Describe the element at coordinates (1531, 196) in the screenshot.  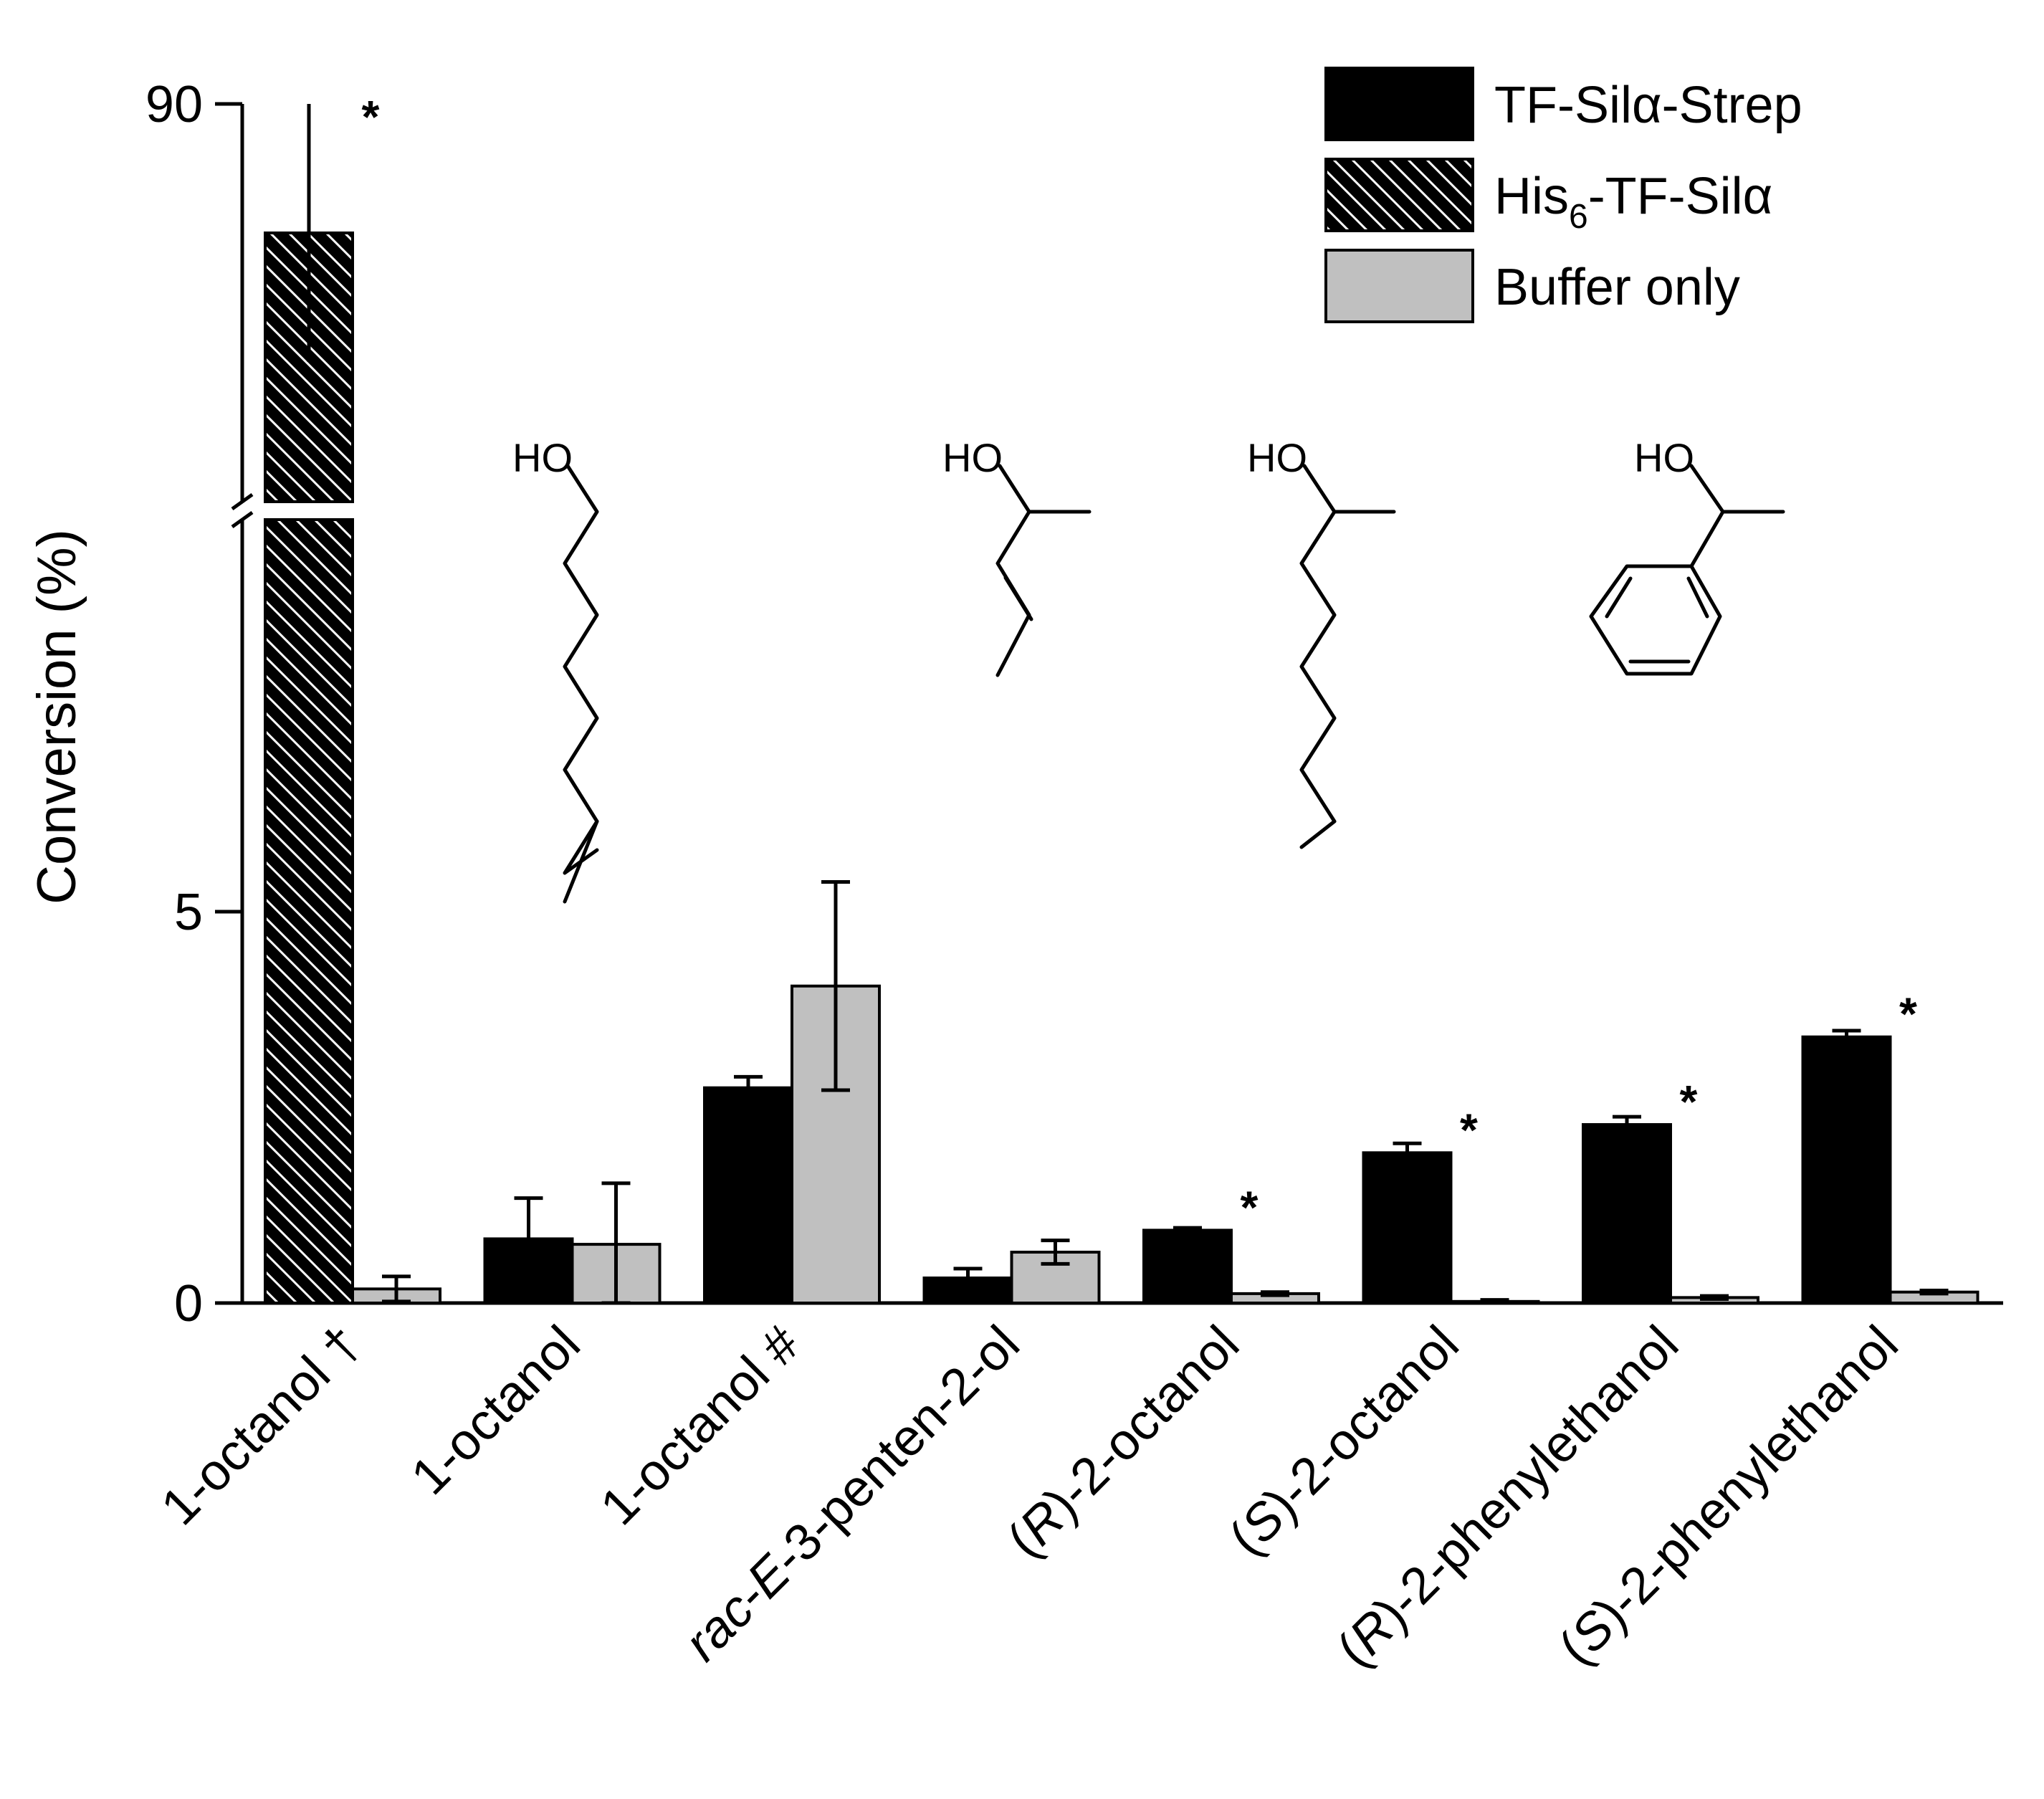
I see `legend-label-part: His` at that location.